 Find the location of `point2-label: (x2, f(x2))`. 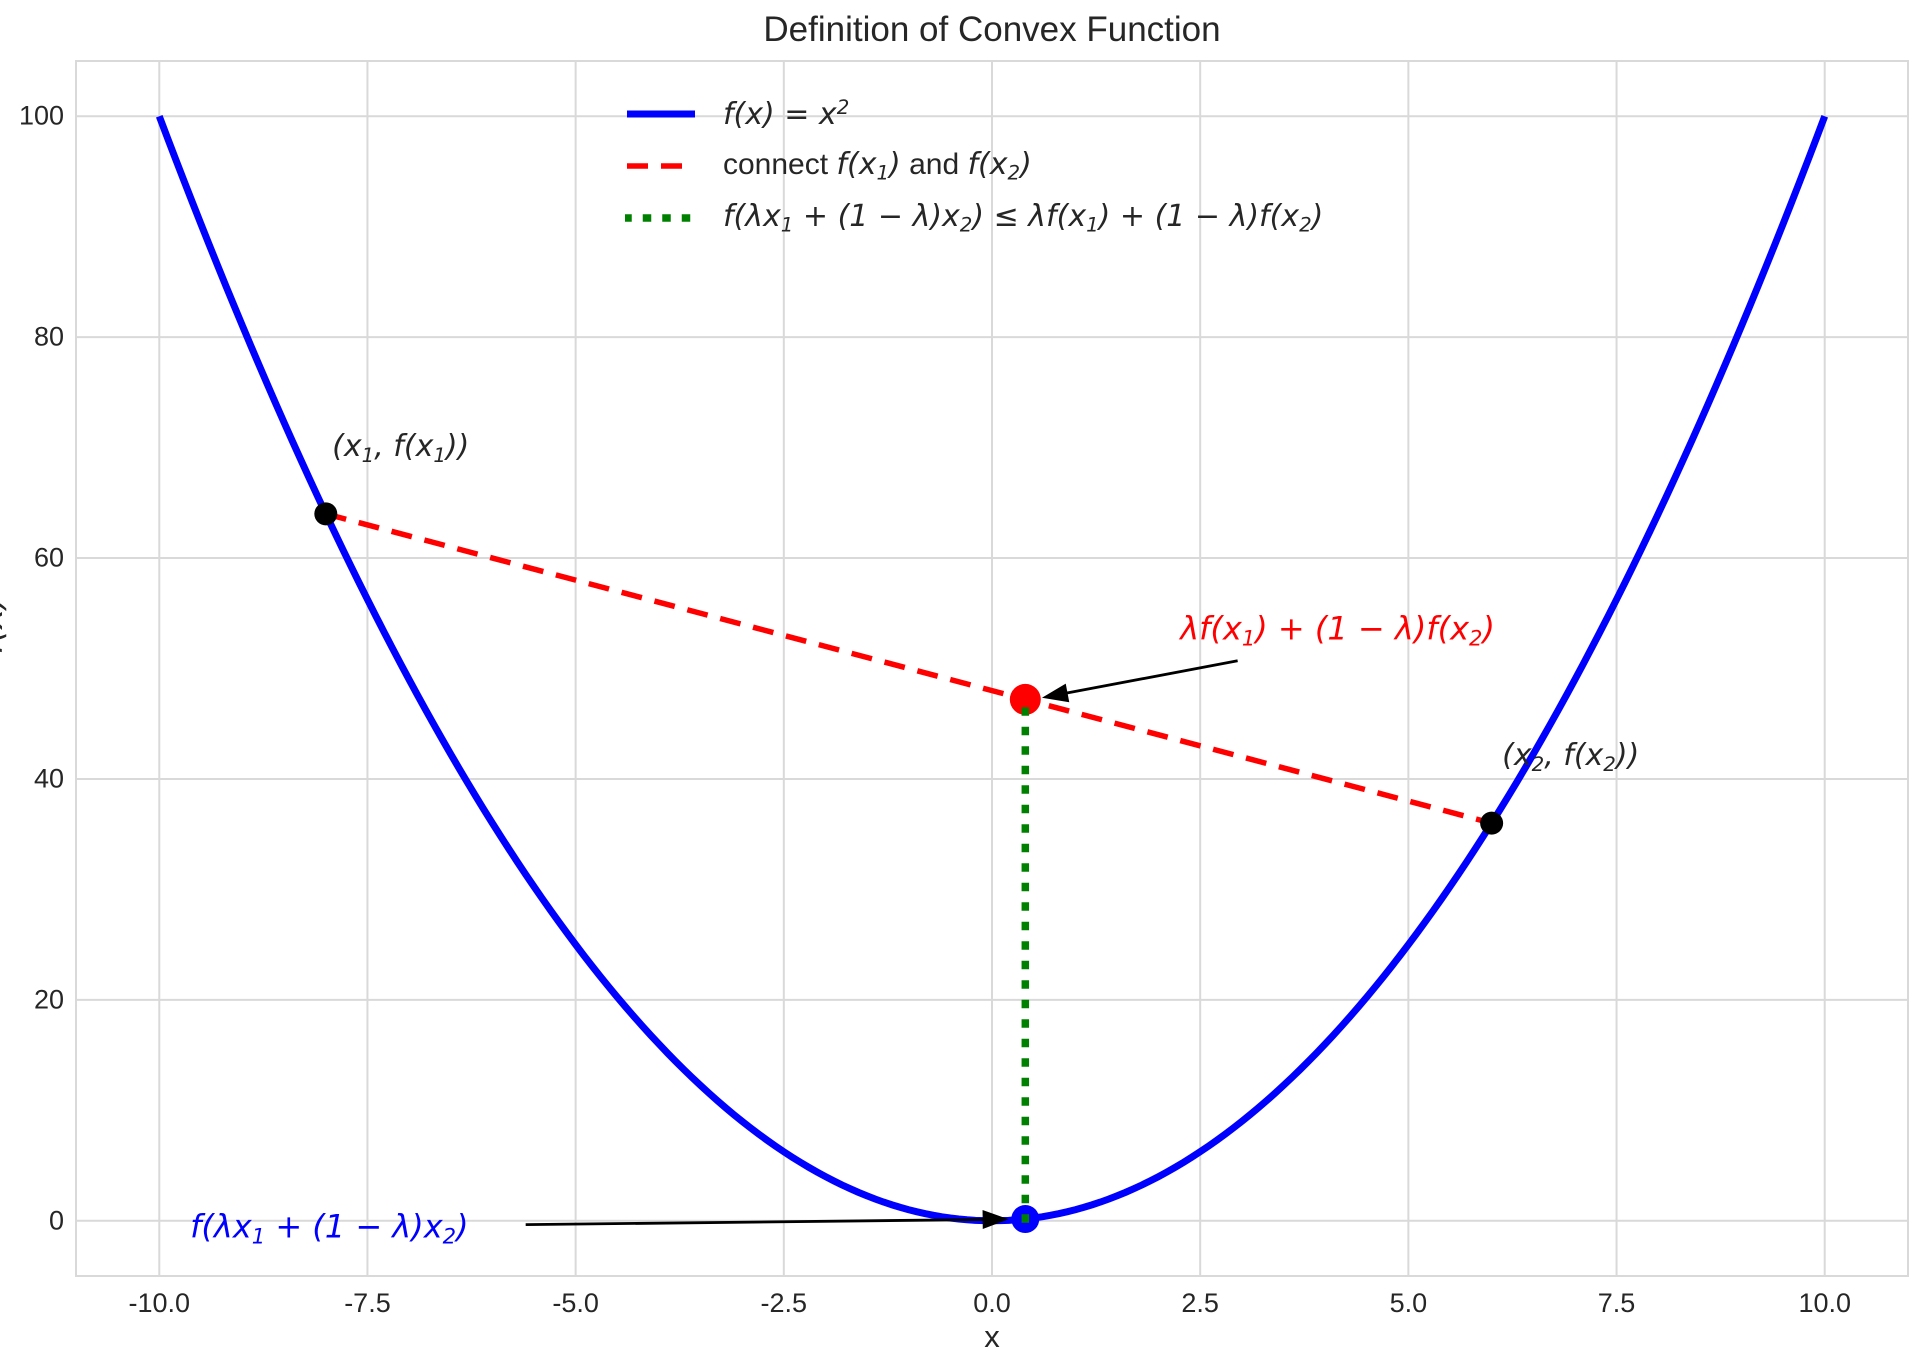

point2-label: (x2, f(x2)) is located at coordinates (1571, 757).